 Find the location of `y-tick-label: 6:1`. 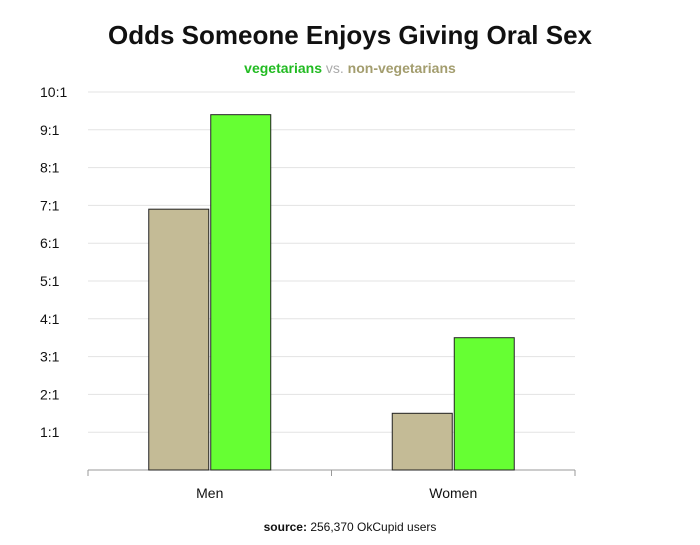

y-tick-label: 6:1 is located at coordinates (50, 243).